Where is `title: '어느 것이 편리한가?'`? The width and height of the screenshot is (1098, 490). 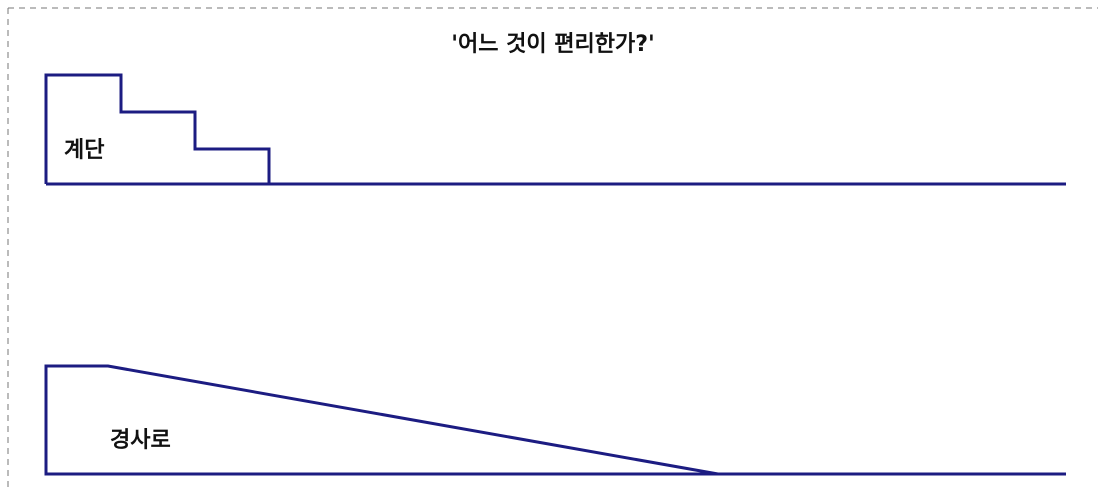
title: '어느 것이 편리한가?' is located at coordinates (552, 44).